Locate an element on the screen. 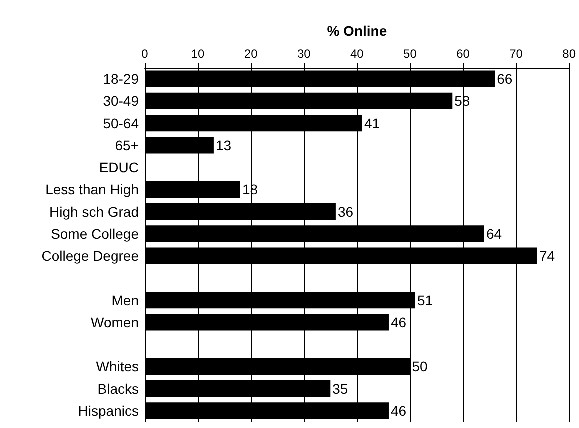 This screenshot has width=579, height=428. x-tick-label: 70 is located at coordinates (517, 54).